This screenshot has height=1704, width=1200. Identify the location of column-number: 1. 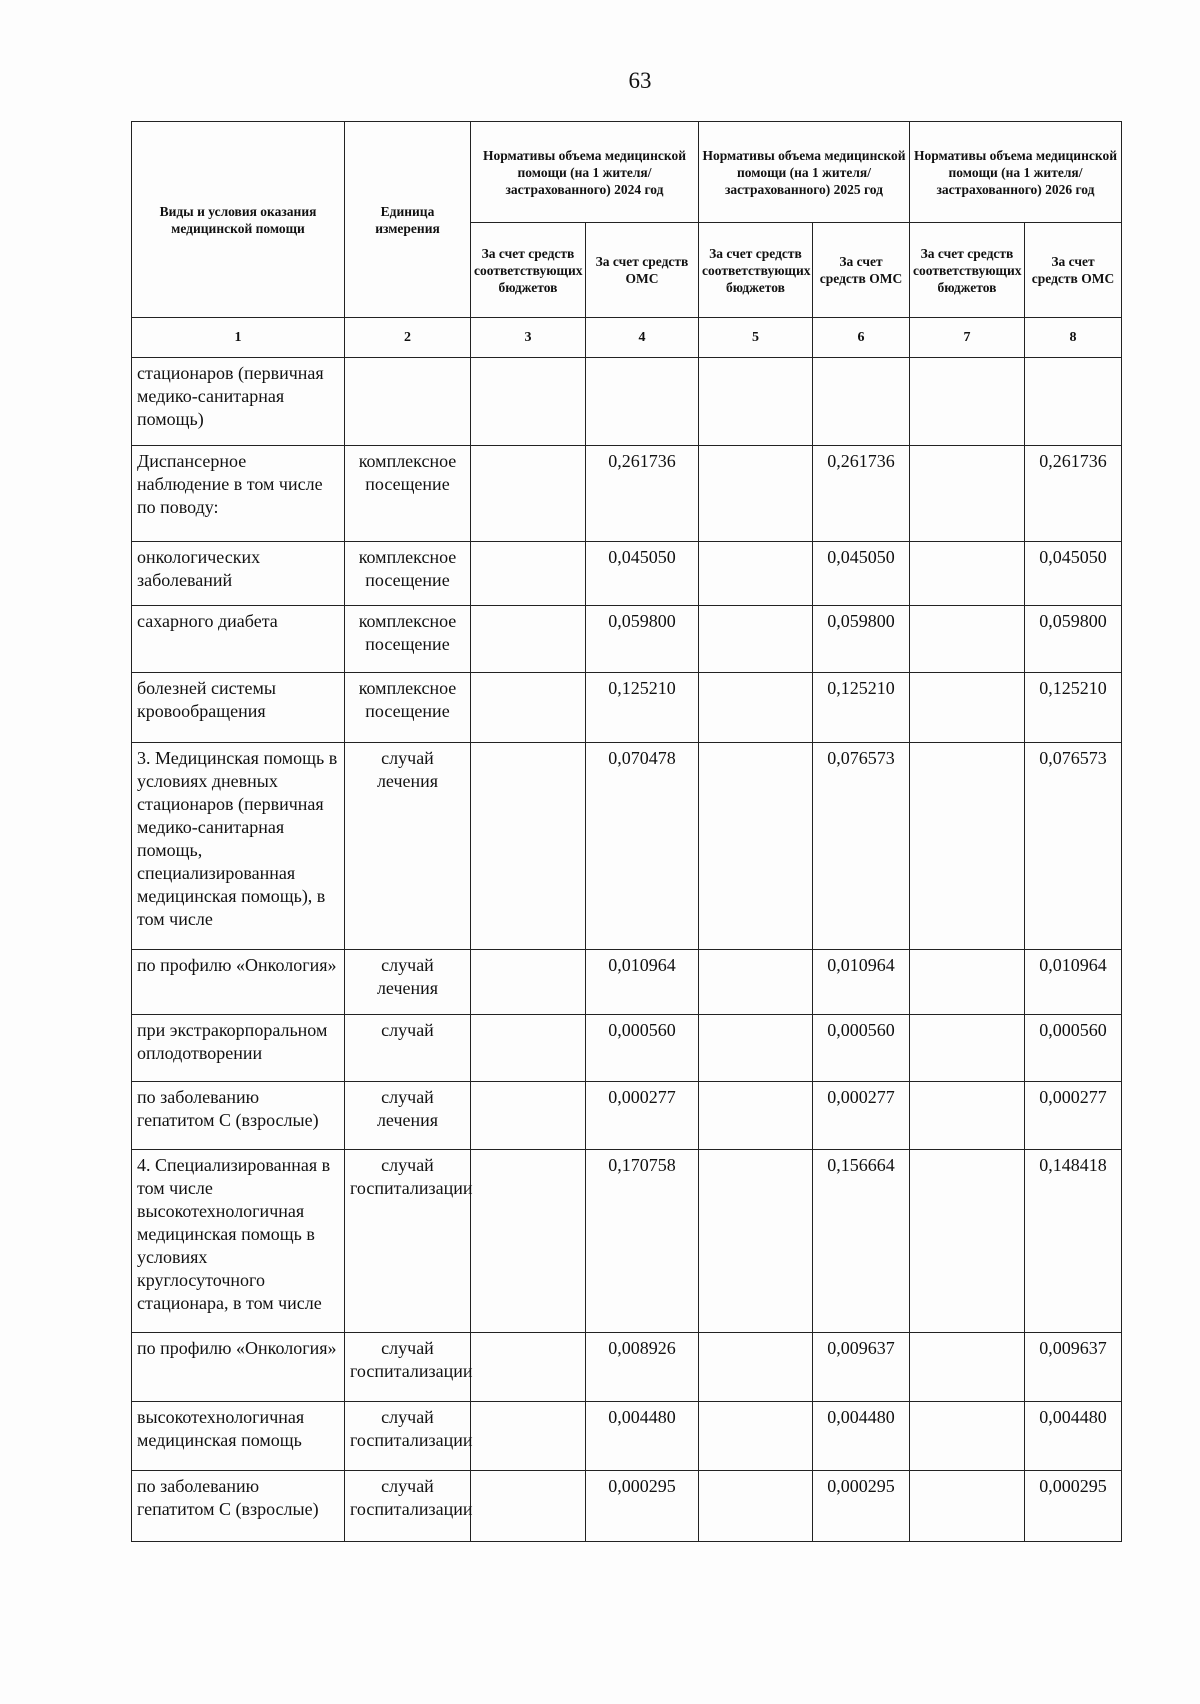
(238, 337).